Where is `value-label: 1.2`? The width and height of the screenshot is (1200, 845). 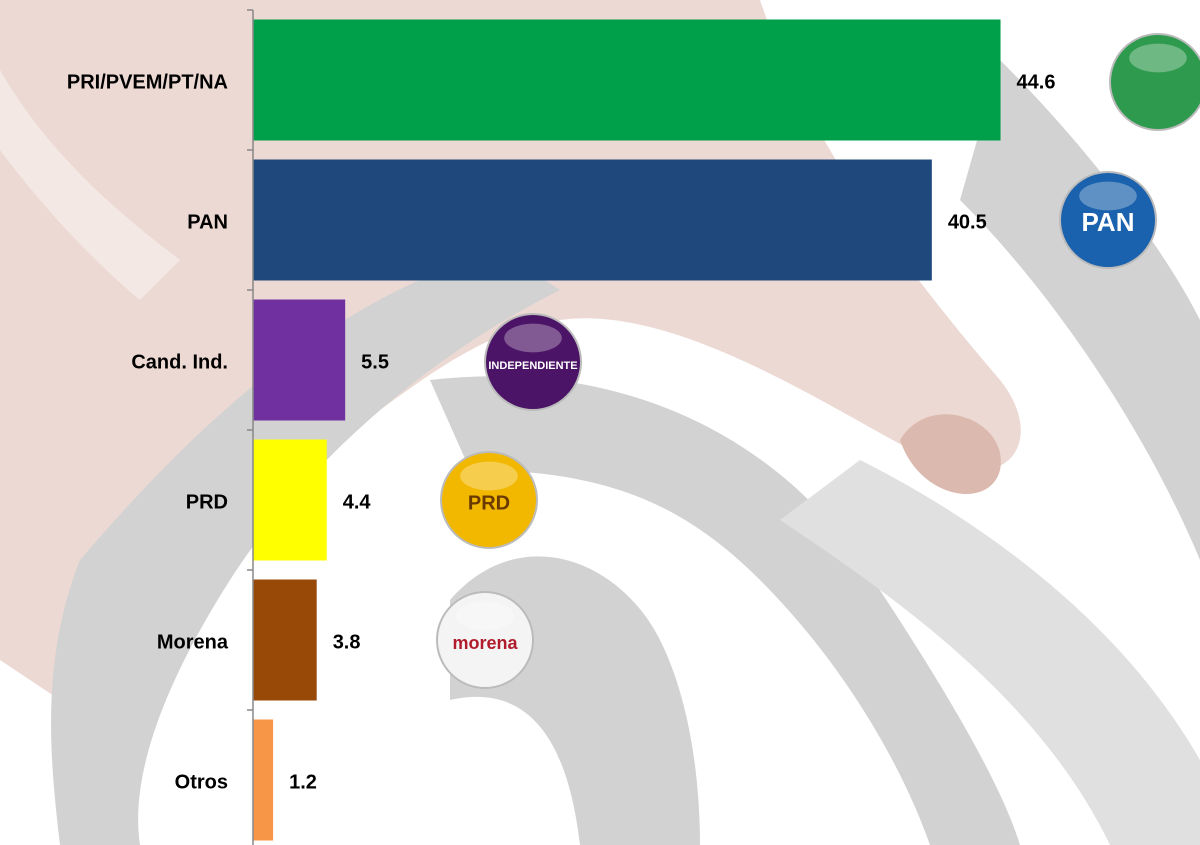
value-label: 1.2 is located at coordinates (303, 782).